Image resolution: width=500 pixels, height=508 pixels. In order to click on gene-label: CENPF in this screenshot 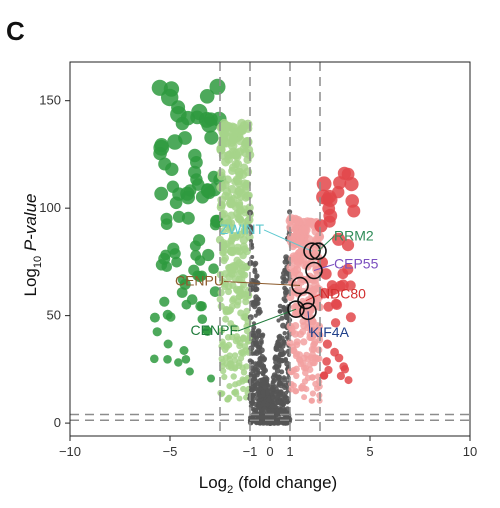, I will do `click(214, 330)`.